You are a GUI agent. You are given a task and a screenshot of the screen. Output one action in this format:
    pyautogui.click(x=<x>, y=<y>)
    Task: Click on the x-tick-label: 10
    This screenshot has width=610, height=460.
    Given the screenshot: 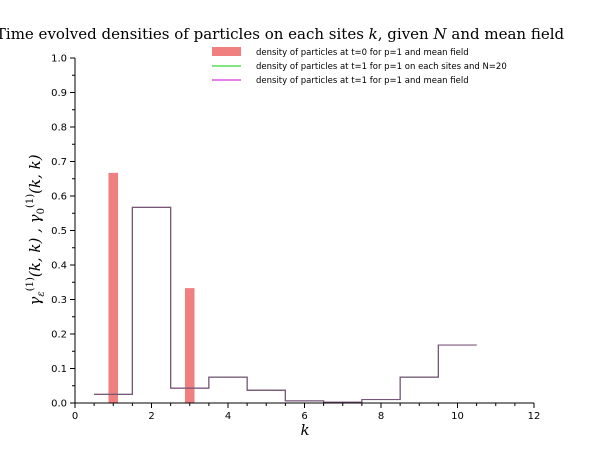 What is the action you would take?
    pyautogui.click(x=457, y=416)
    